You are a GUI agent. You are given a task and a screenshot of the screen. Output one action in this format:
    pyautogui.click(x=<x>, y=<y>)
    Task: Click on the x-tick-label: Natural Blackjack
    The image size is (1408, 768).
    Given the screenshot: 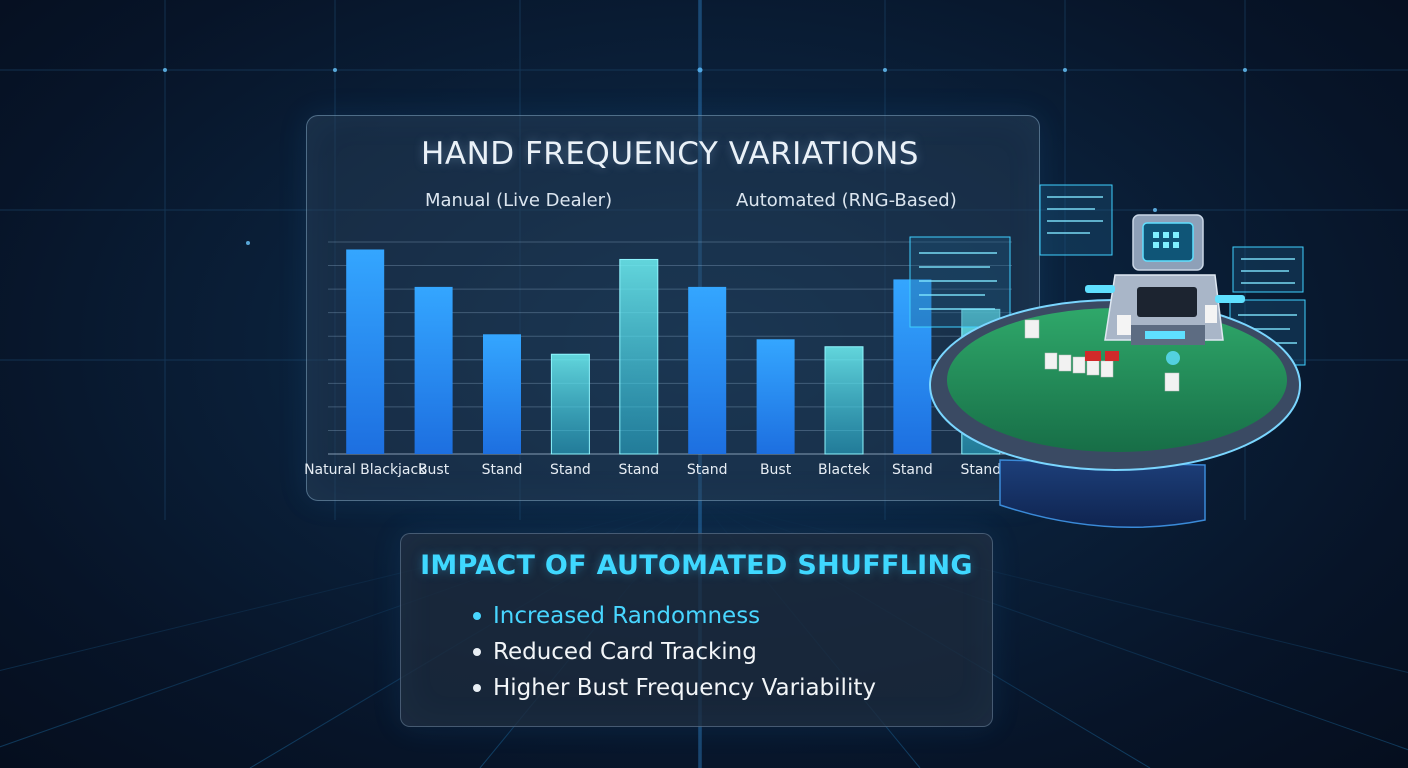 What is the action you would take?
    pyautogui.click(x=365, y=470)
    